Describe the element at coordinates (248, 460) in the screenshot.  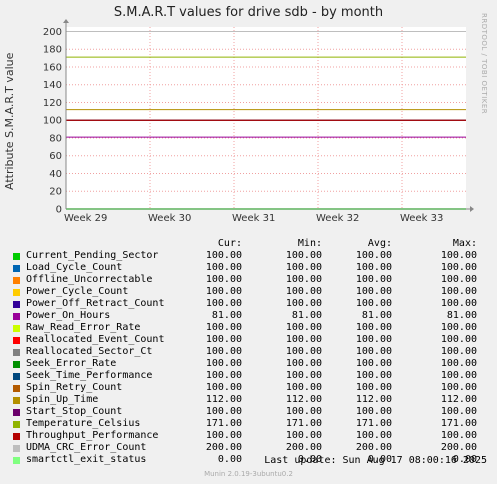
I see `legend-item: smartctl_exit_status 0.00 0.00 0.00 0.00` at that location.